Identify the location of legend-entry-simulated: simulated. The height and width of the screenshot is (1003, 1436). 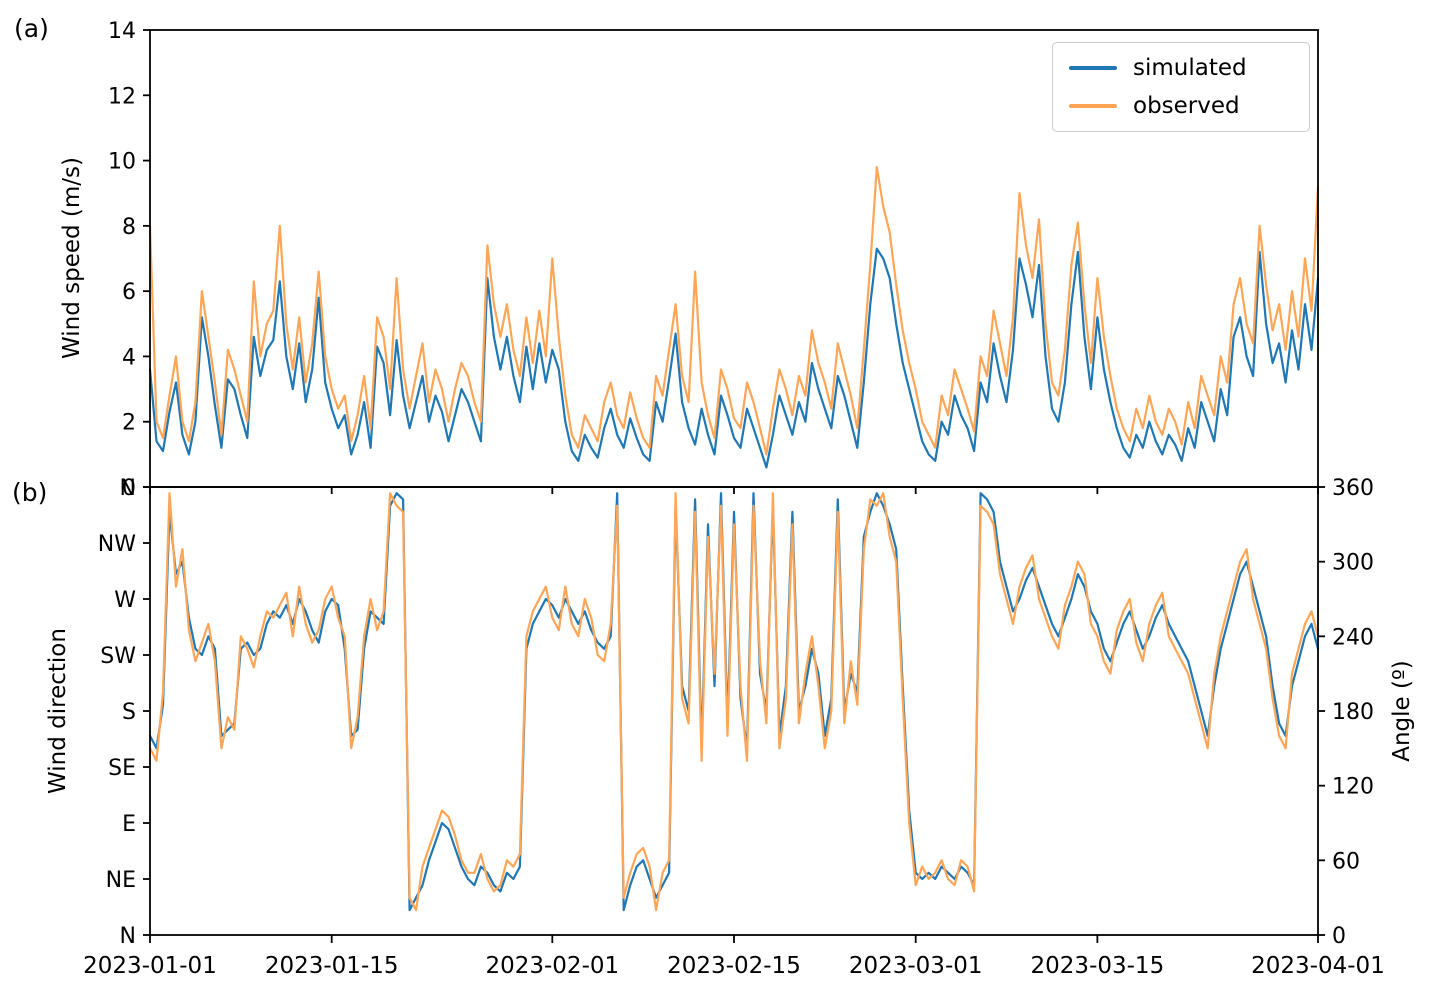
(1181, 68).